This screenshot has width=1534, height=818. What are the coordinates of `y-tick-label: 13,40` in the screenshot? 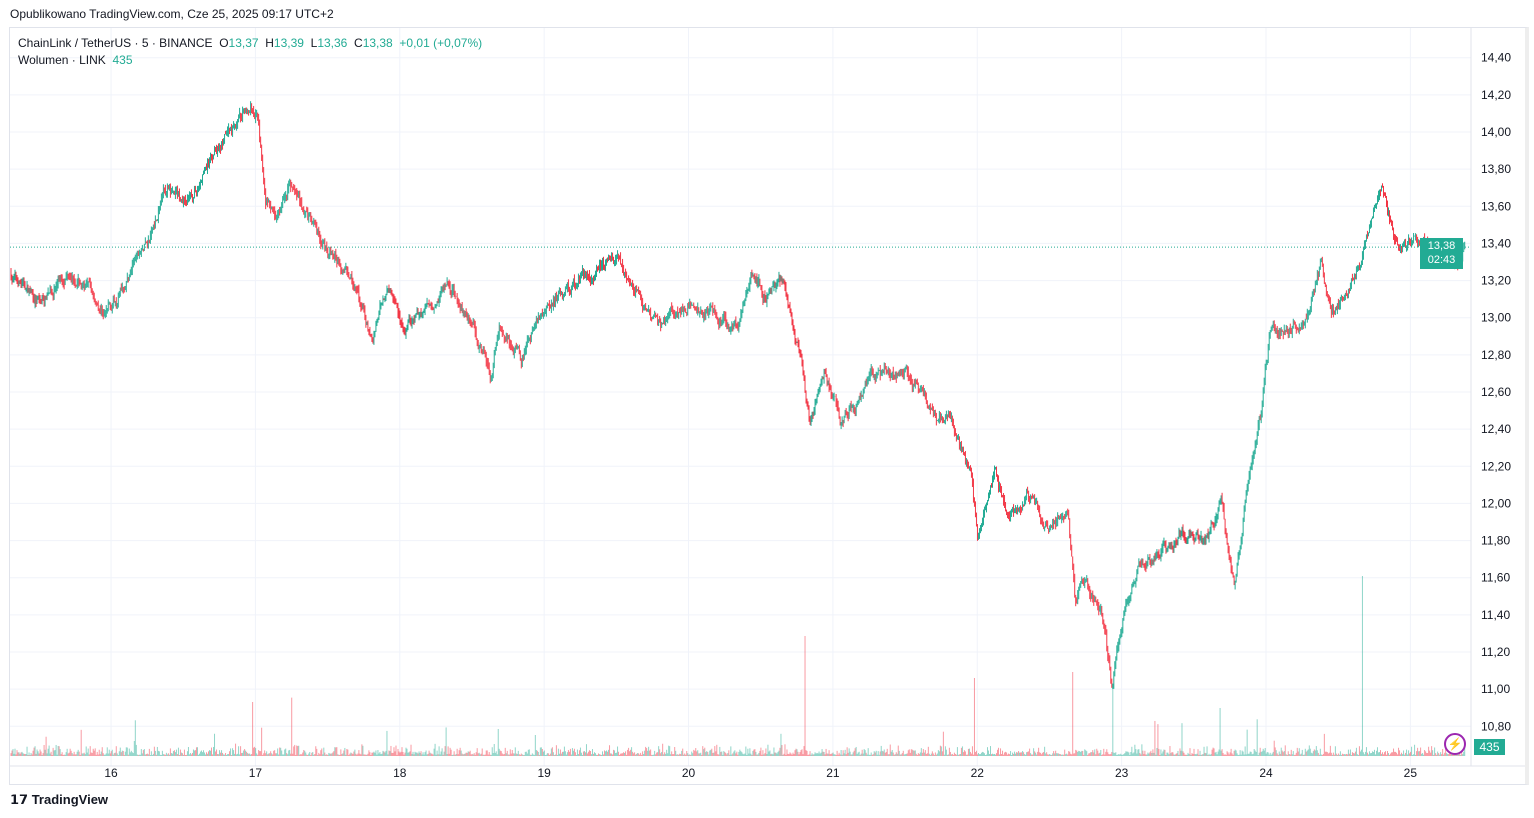 It's located at (1496, 243).